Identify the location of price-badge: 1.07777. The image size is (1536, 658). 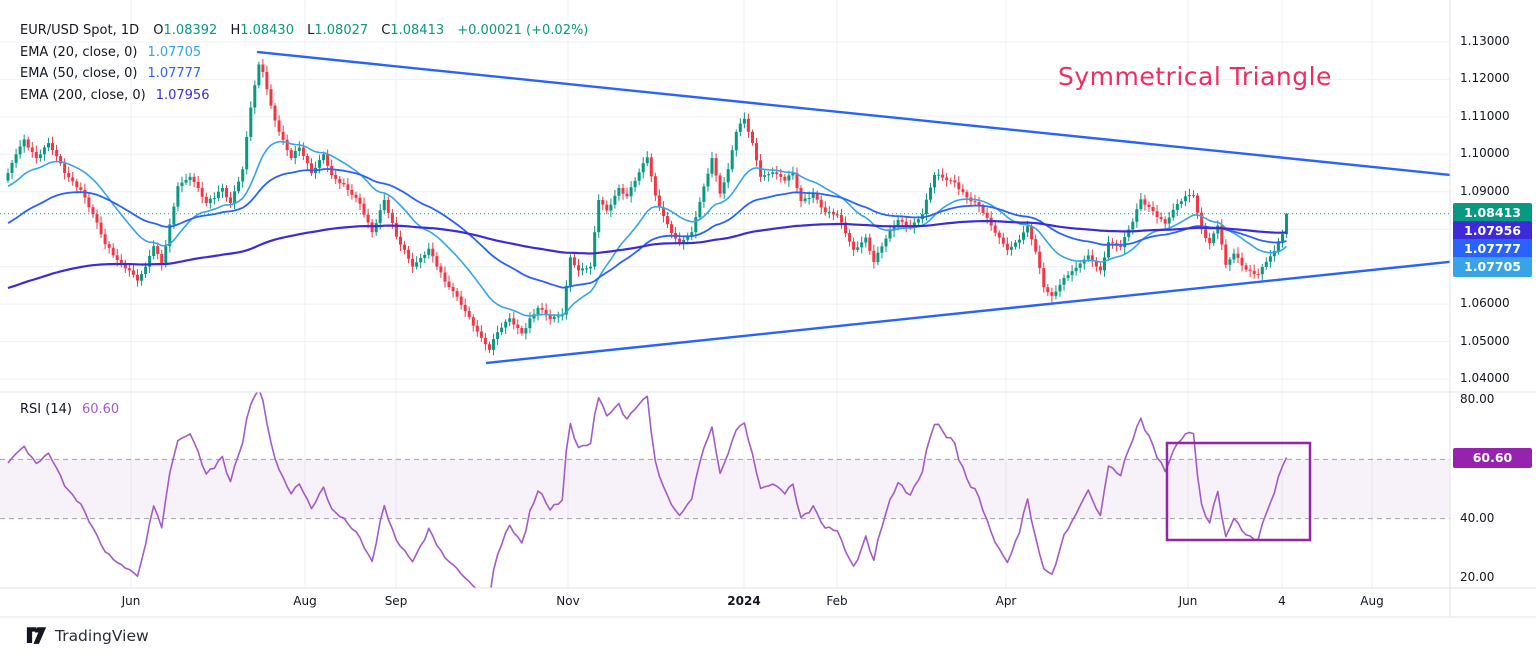
(1492, 249).